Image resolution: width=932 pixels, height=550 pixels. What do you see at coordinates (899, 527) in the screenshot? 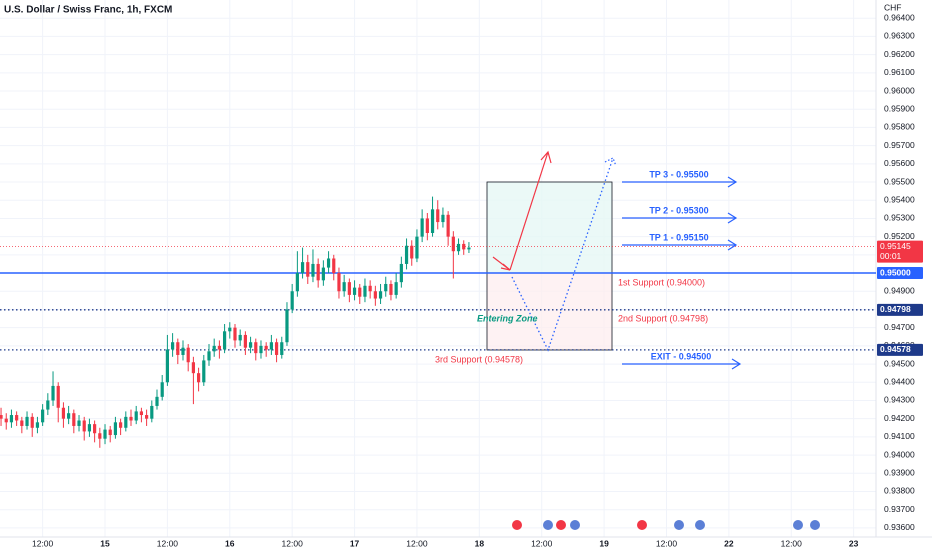
I see `y-tick-label: 0.93600` at bounding box center [899, 527].